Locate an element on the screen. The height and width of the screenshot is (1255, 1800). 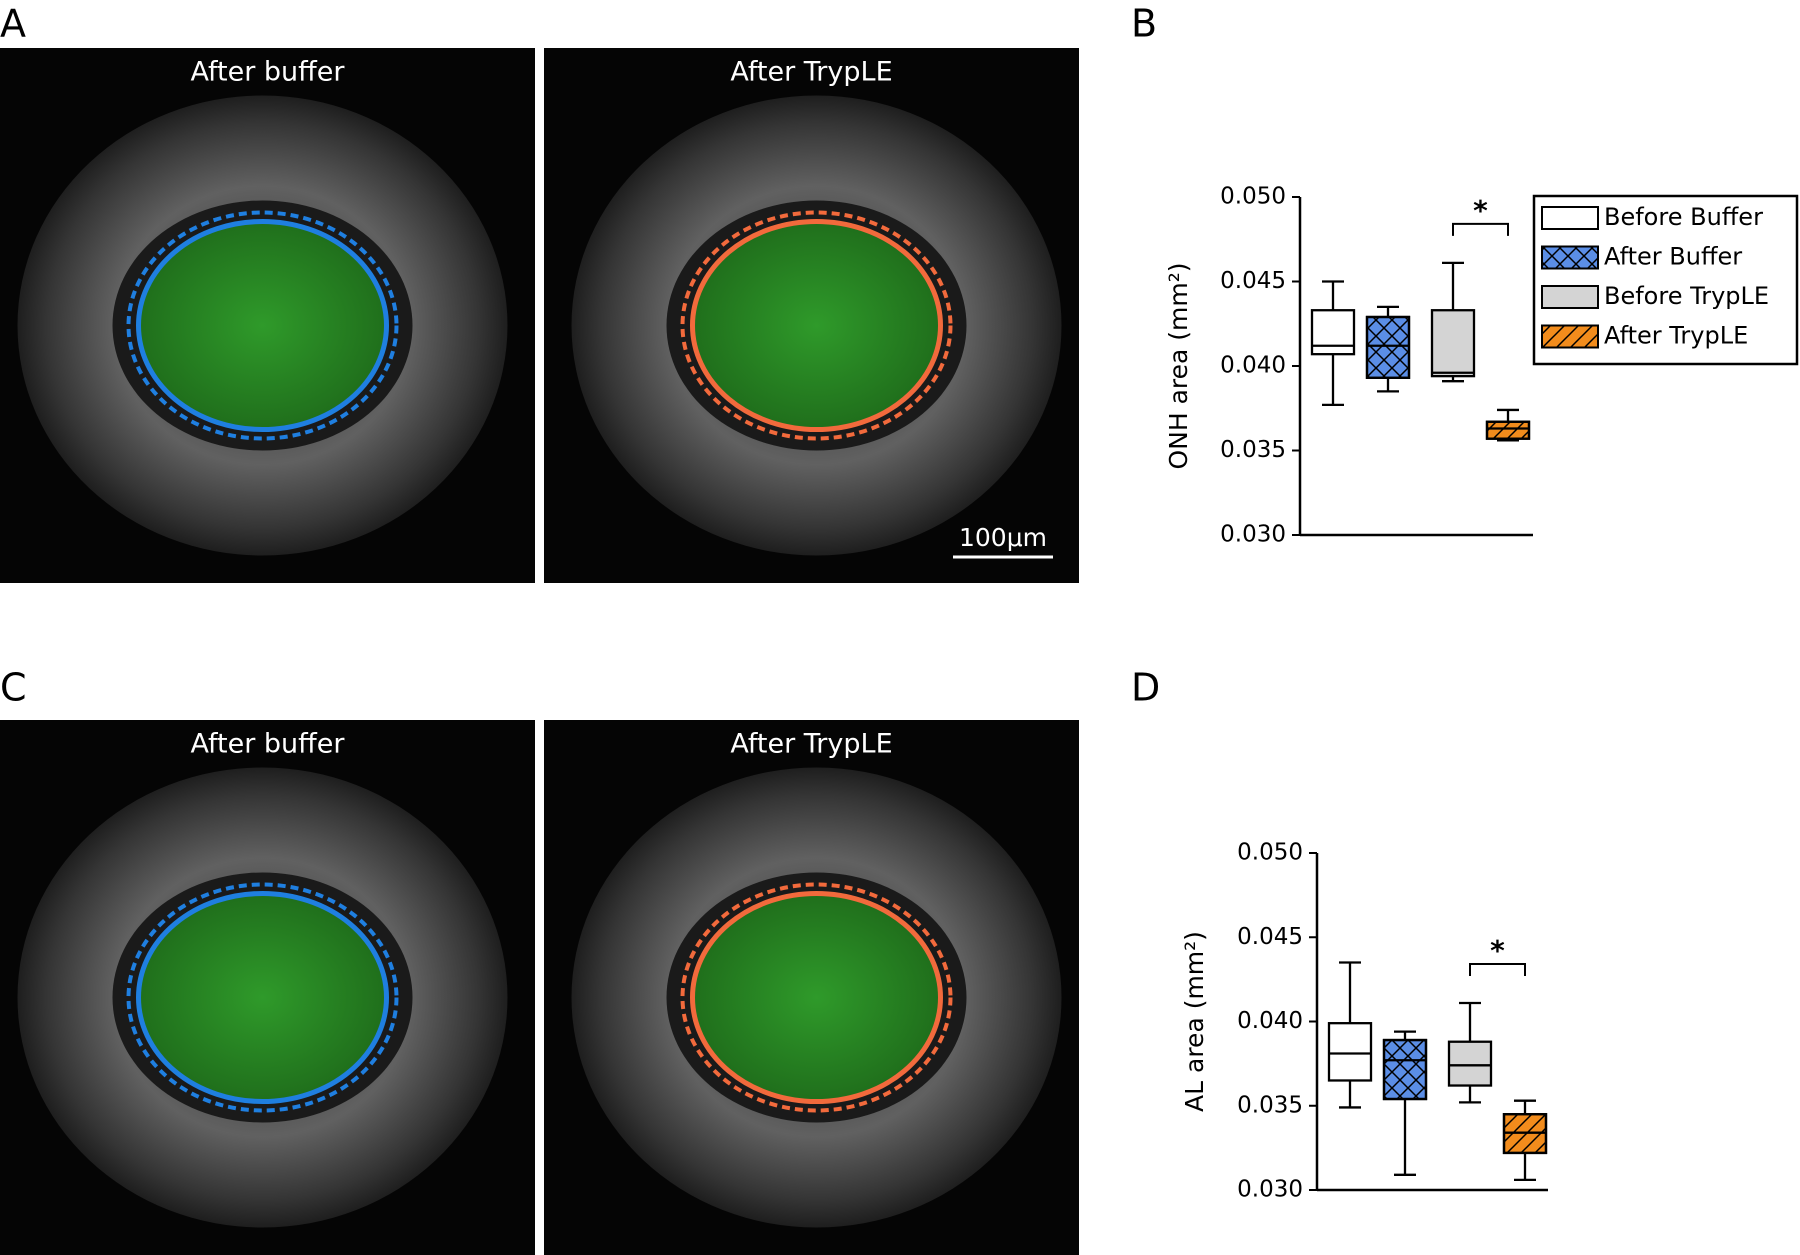
micrograph: After TrypLE 100μm is located at coordinates (811, 315).